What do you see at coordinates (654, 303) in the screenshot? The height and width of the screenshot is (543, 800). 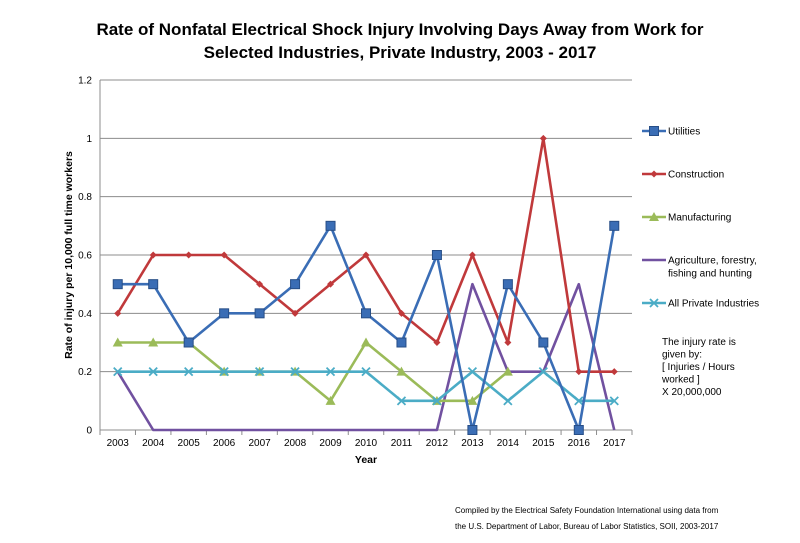 I see `legend-marker-all-private-industries` at bounding box center [654, 303].